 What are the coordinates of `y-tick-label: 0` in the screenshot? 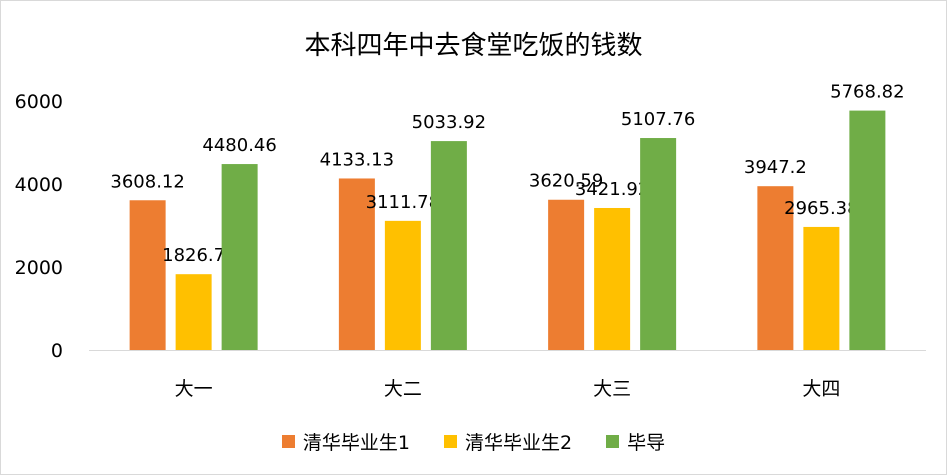 It's located at (57, 351).